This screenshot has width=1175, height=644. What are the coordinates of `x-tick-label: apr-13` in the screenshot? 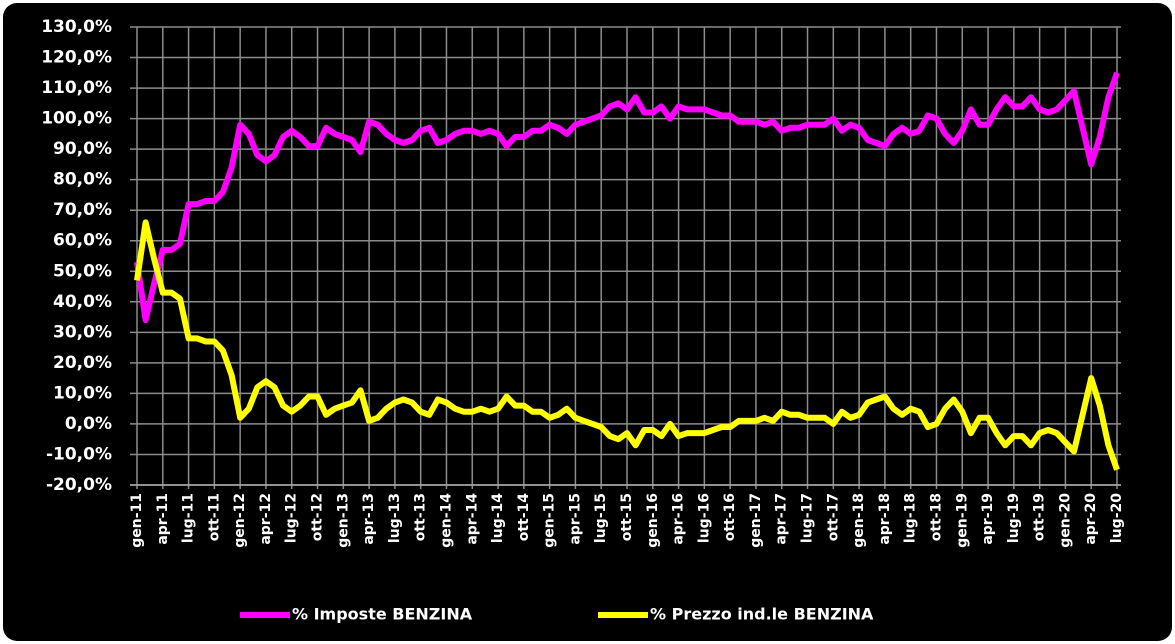 It's located at (369, 519).